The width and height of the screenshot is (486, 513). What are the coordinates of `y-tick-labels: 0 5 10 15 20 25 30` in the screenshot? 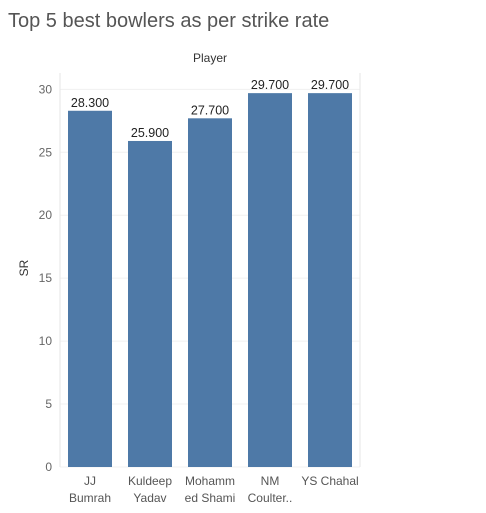 It's located at (46, 278).